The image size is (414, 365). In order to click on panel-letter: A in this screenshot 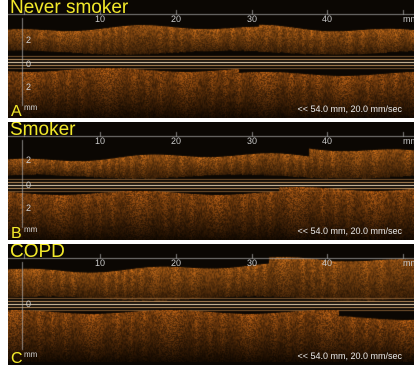, I will do `click(16, 110)`.